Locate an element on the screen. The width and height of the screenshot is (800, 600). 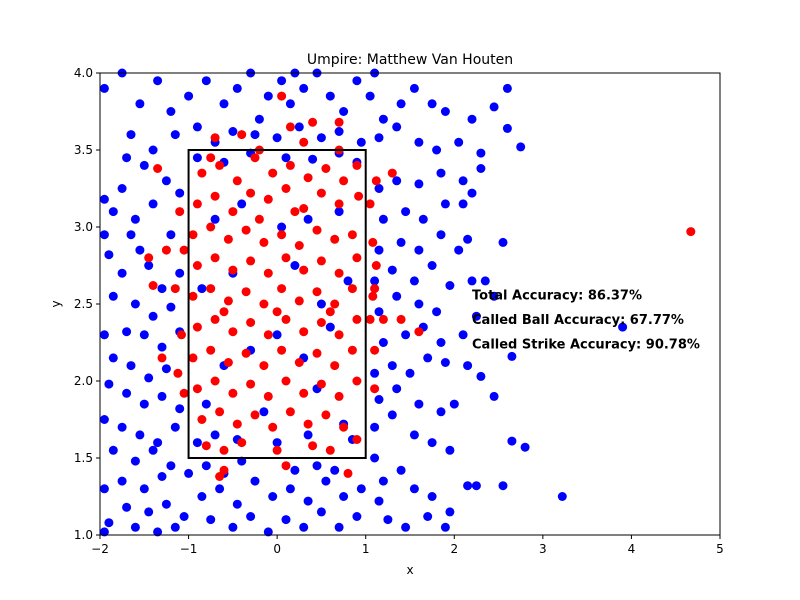
x-axis: −2 −1 0 1 2 3 4 5 is located at coordinates (407, 545).